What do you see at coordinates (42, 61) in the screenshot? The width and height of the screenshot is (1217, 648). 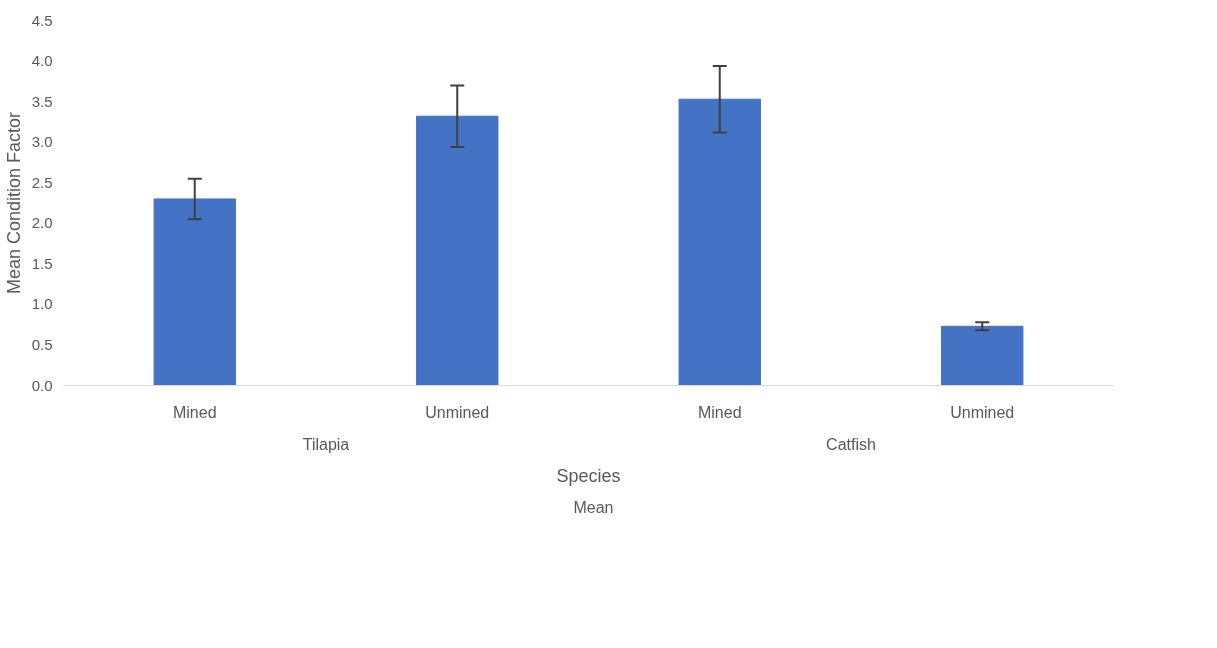 I see `y-tick-label: 4.0` at bounding box center [42, 61].